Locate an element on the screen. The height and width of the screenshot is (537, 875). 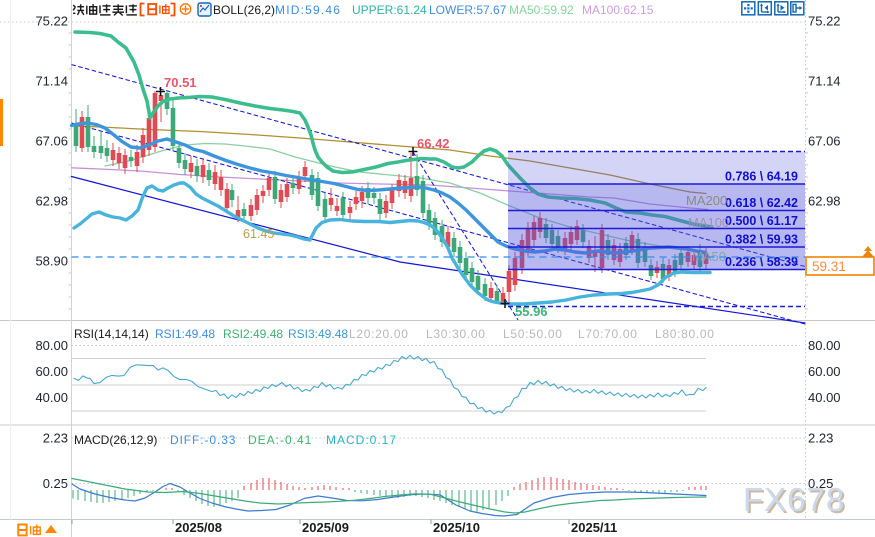
svg-text: L80:80.00 is located at coordinates (685, 334).